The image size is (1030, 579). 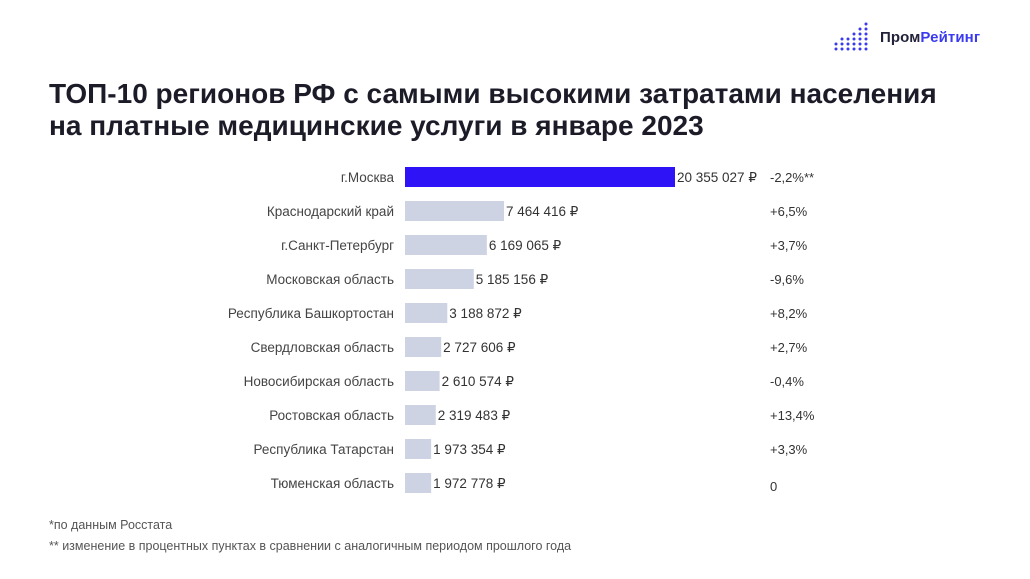 I want to click on brand-name: ПромРейтинг, so click(x=930, y=37).